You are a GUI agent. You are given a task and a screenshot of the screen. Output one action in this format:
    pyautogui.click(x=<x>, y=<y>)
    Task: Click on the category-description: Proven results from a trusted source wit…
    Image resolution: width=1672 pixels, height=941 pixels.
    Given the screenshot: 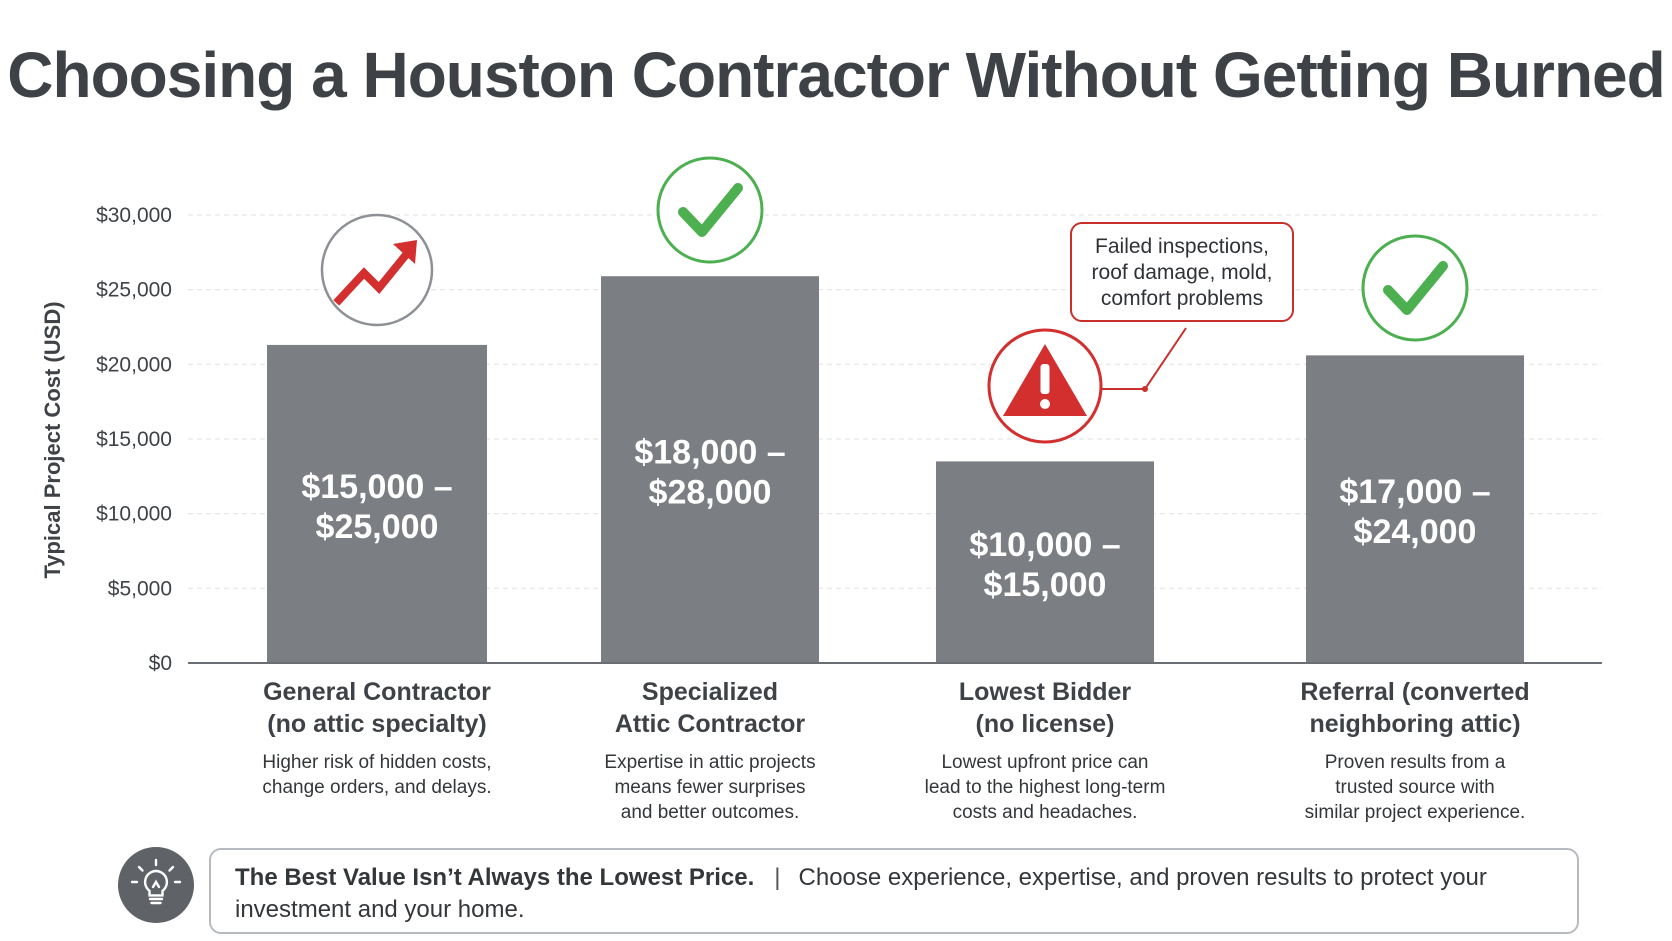 What is the action you would take?
    pyautogui.click(x=1415, y=787)
    